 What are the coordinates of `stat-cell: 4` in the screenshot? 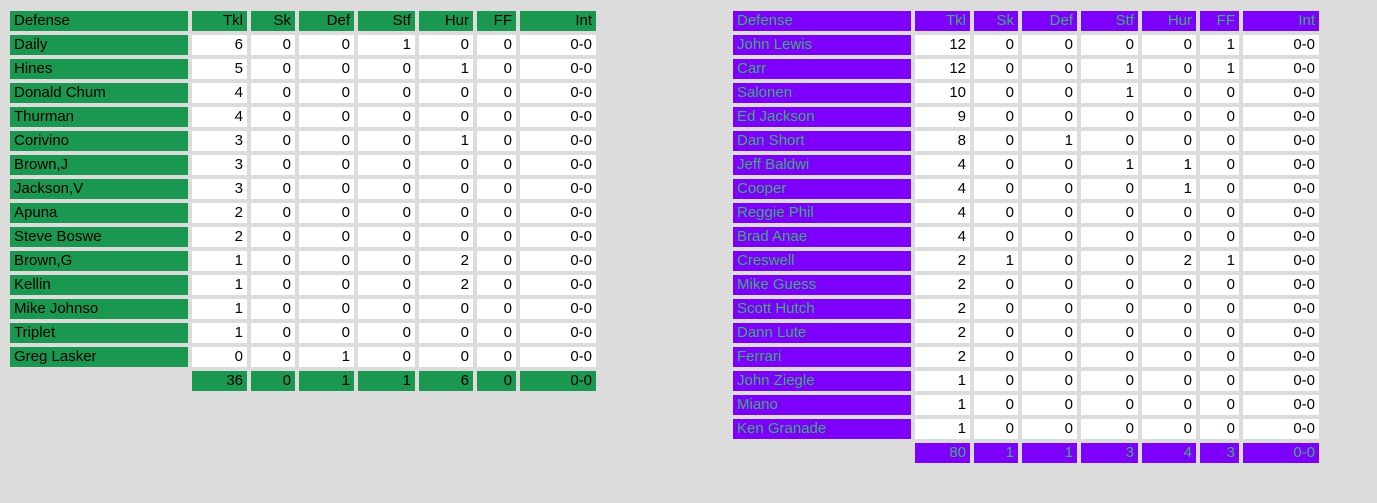 It's located at (219, 93).